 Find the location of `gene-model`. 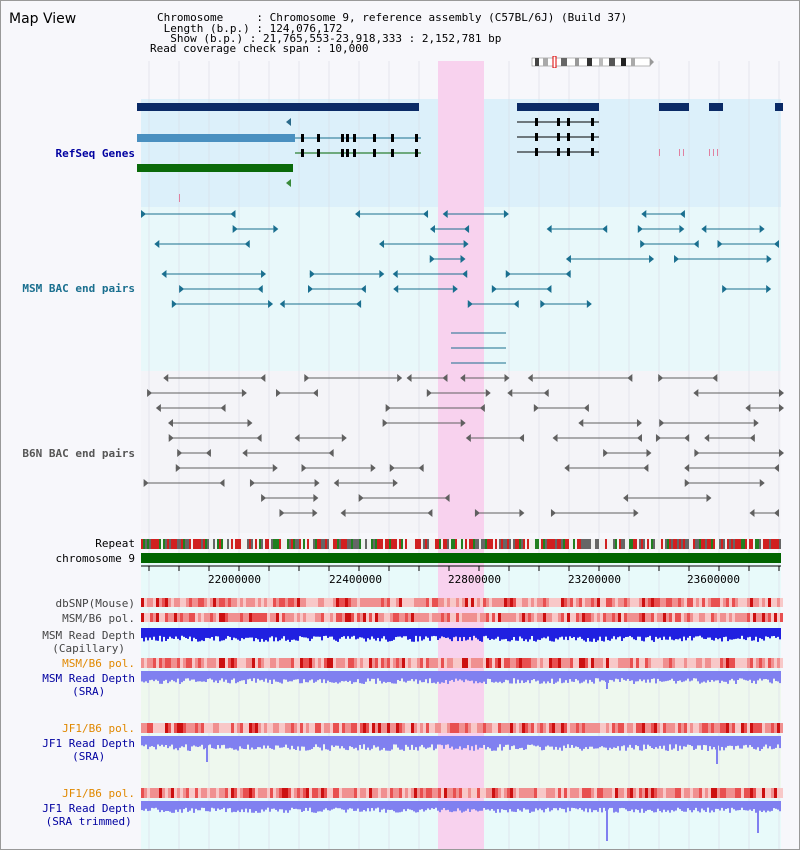

gene-model is located at coordinates (215, 168).